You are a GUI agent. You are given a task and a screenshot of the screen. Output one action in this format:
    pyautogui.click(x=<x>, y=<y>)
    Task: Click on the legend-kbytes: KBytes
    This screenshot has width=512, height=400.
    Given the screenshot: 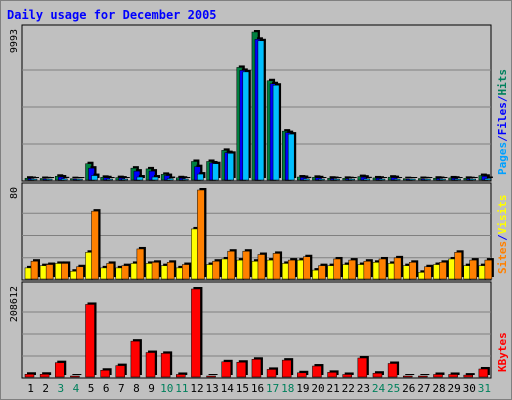 What is the action you would take?
    pyautogui.click(x=502, y=352)
    